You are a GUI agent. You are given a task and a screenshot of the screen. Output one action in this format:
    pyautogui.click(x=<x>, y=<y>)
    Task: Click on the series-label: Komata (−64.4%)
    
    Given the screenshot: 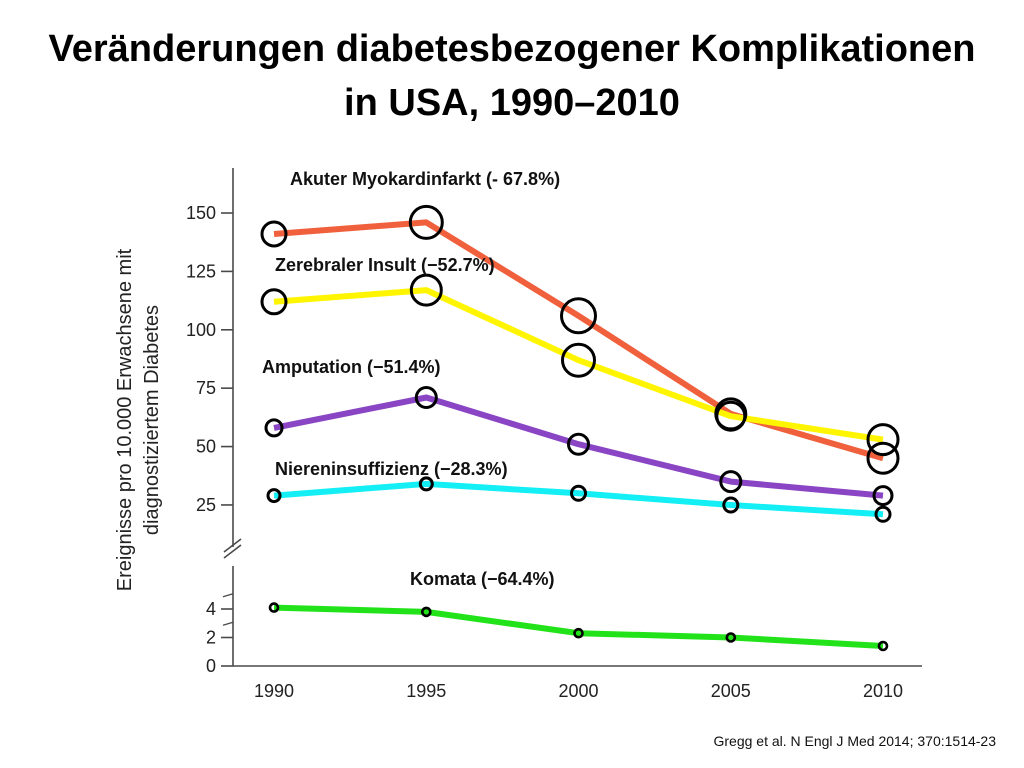 What is the action you would take?
    pyautogui.click(x=482, y=579)
    